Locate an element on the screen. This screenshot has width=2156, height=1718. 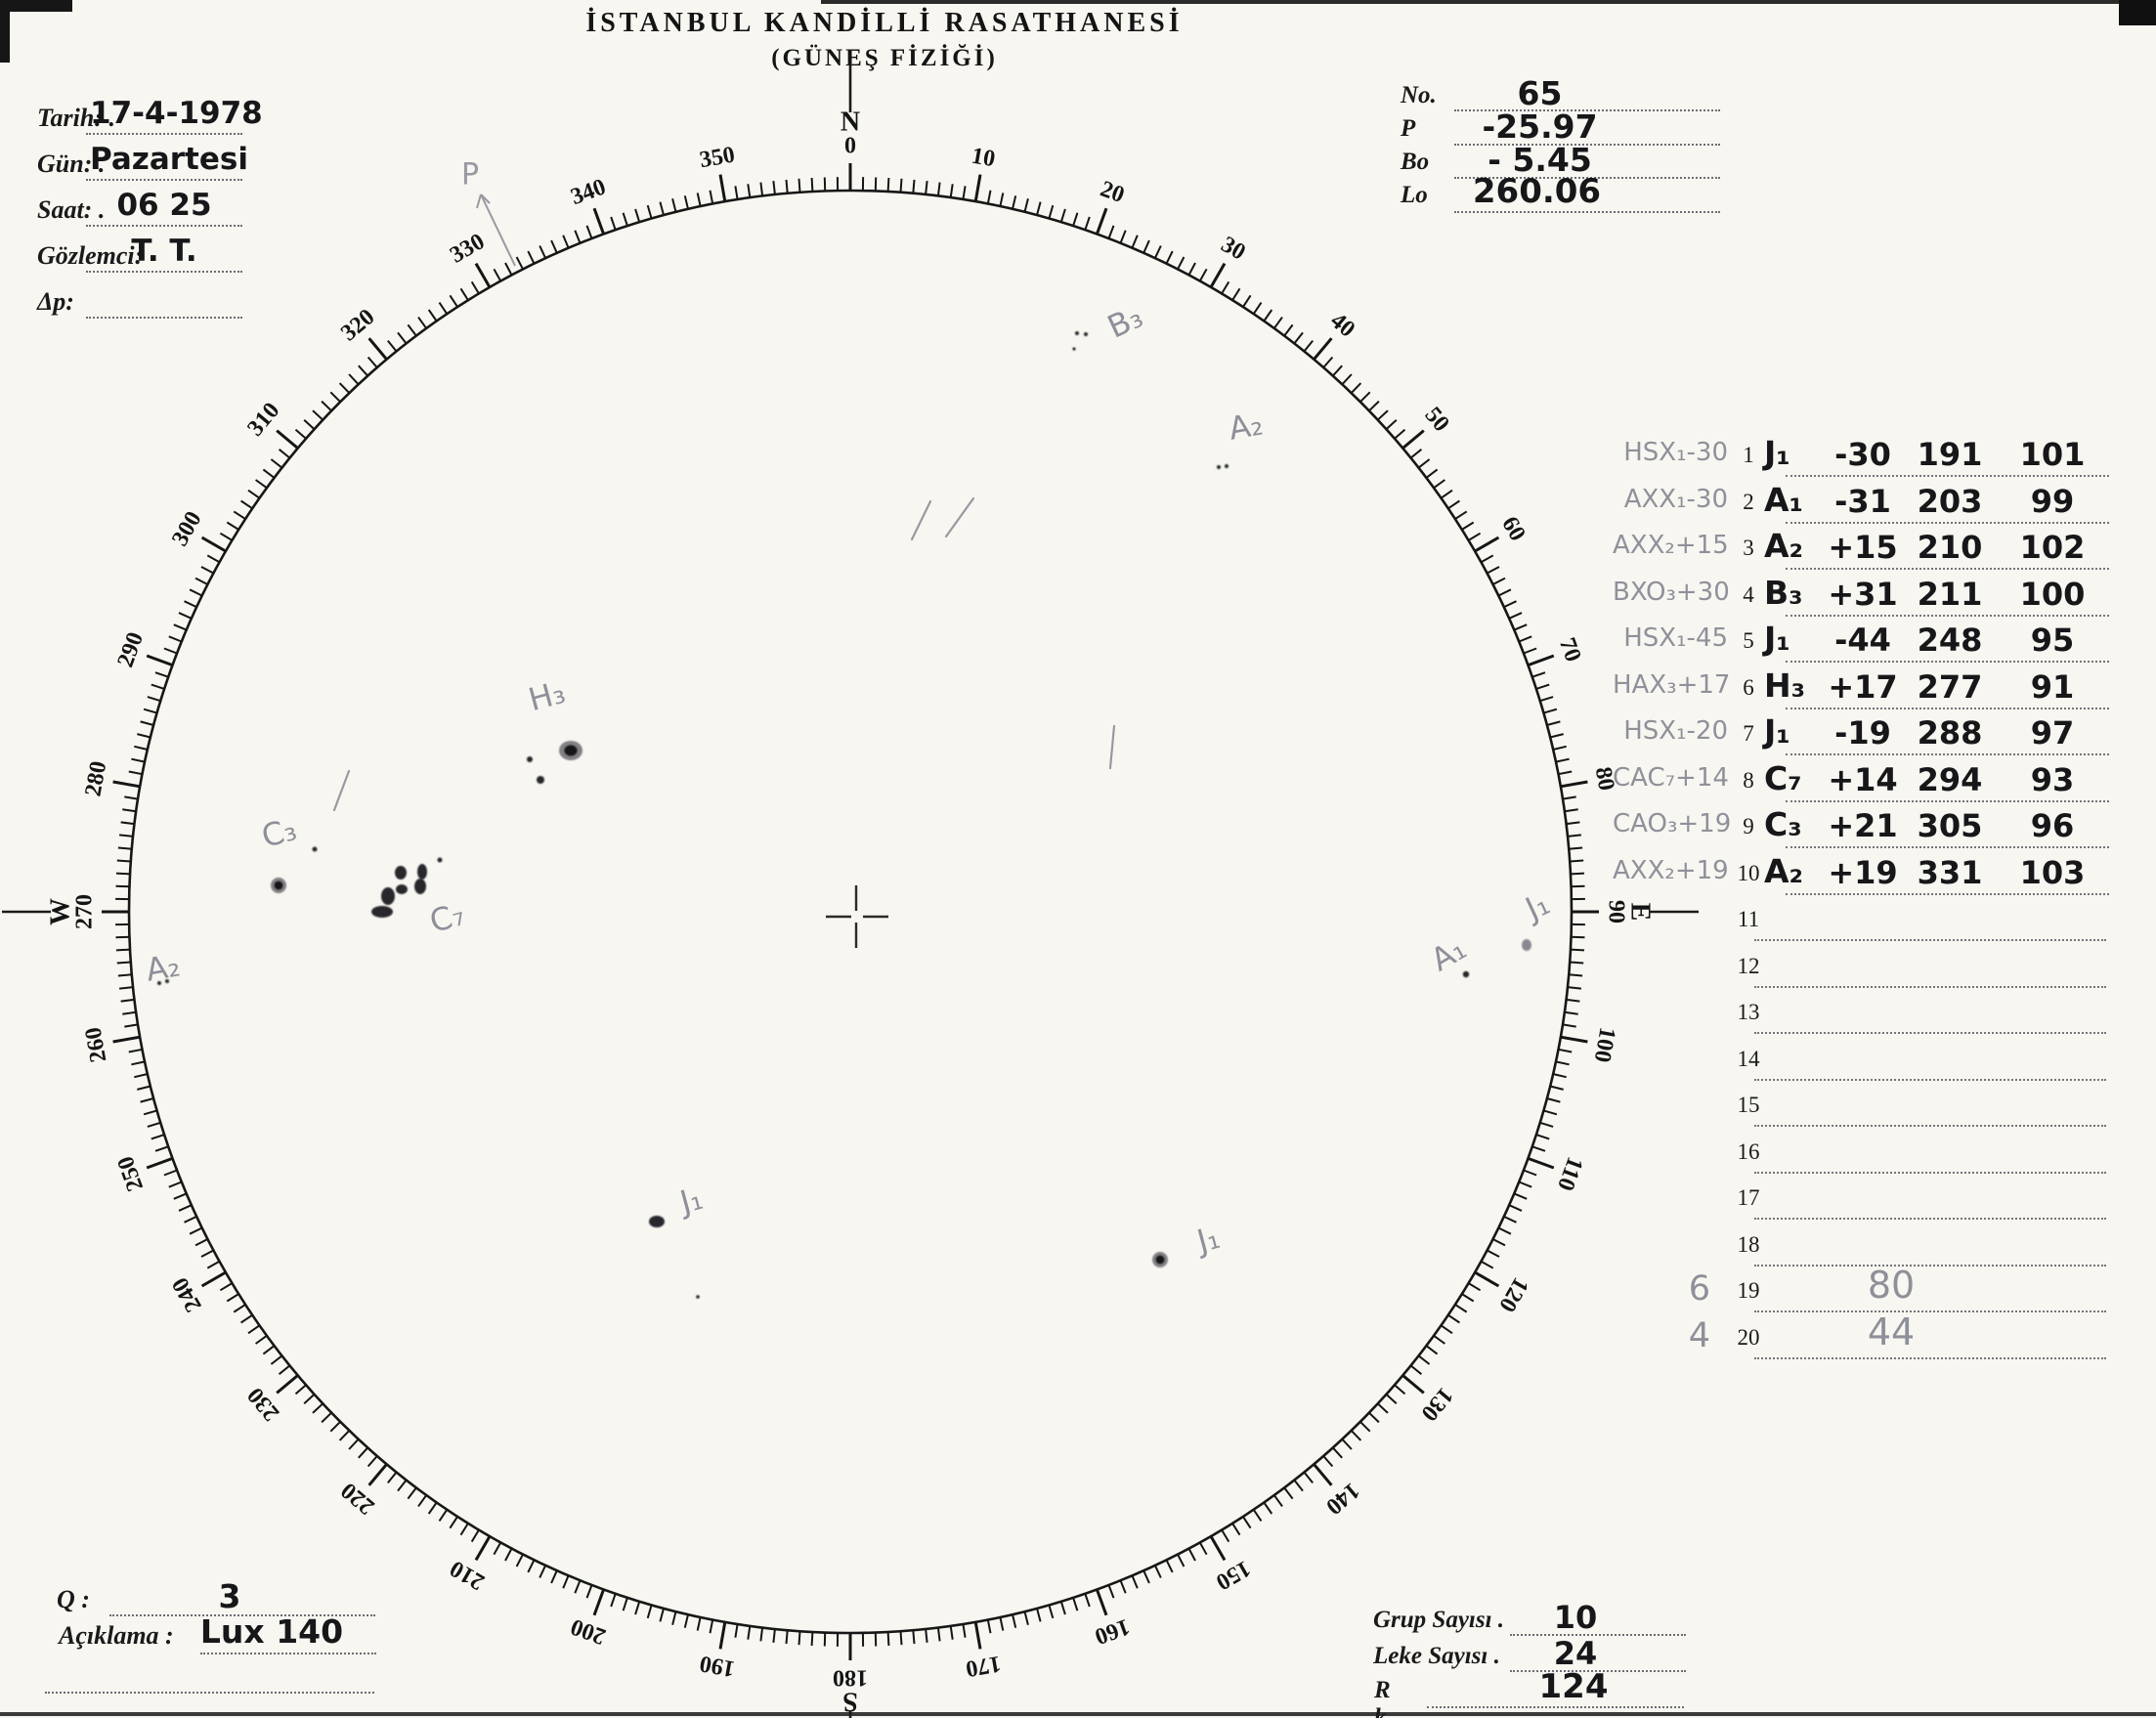
table-row-19: 19 6 80 is located at coordinates (1867, 1289).